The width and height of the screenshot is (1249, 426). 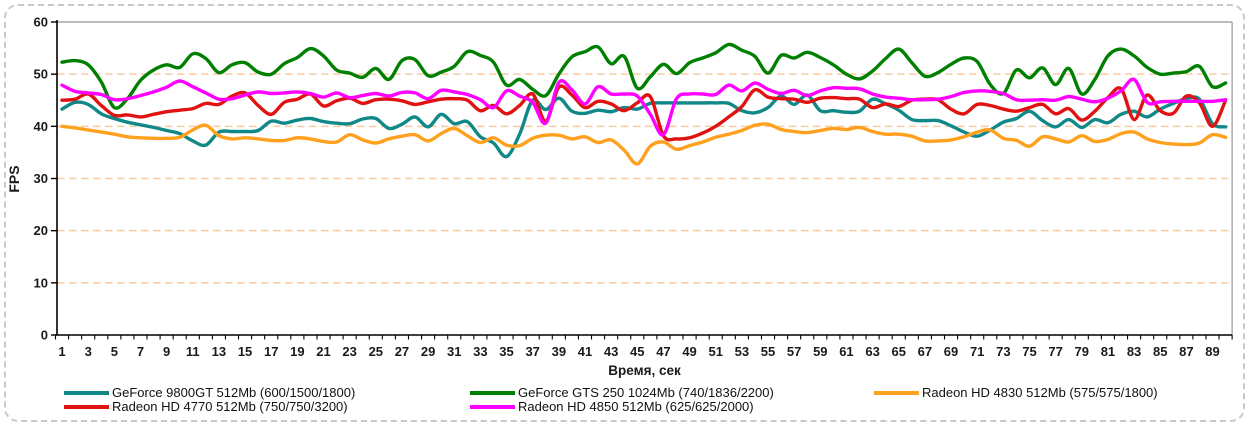 What do you see at coordinates (61, 351) in the screenshot?
I see `x-tick-label: 1` at bounding box center [61, 351].